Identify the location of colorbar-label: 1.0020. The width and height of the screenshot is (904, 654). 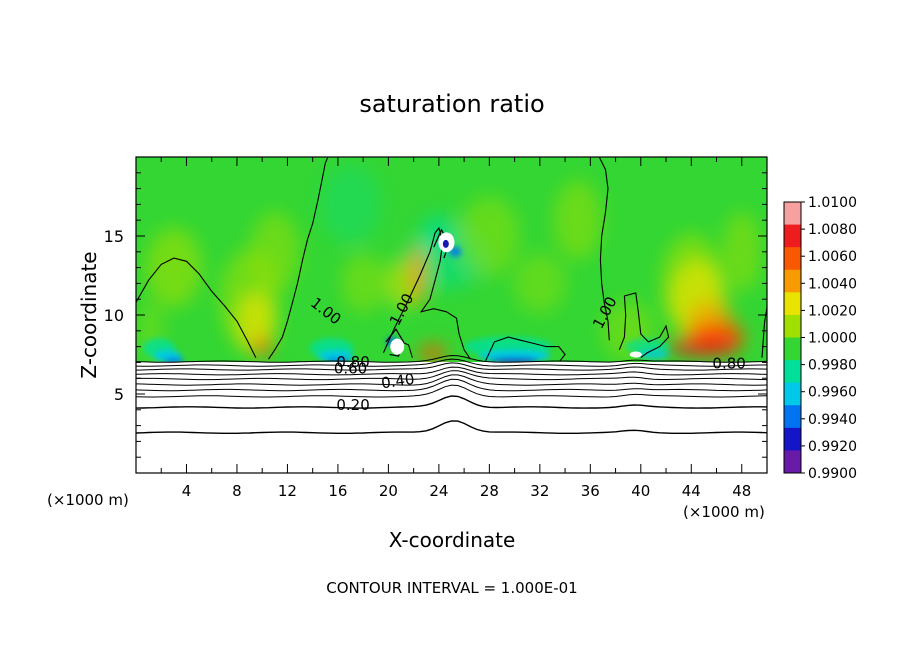
(832, 311).